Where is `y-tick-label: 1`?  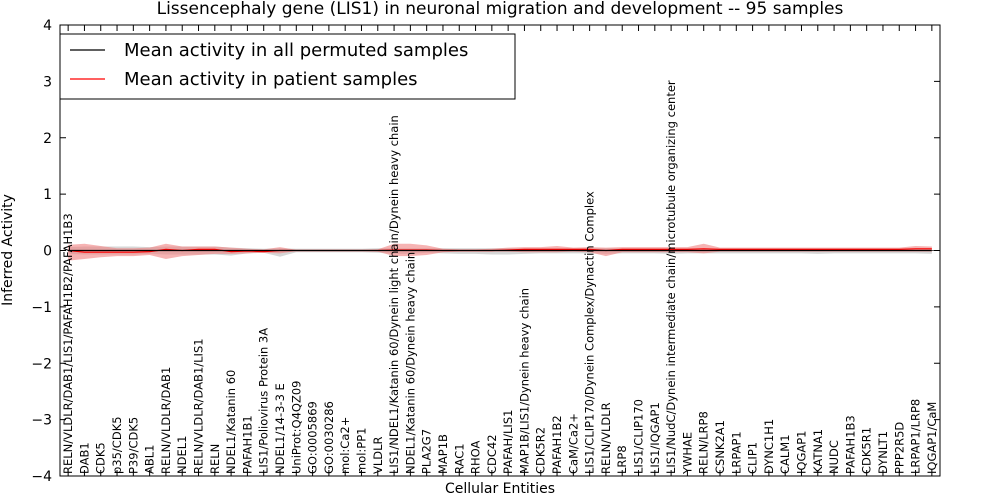
y-tick-label: 1 is located at coordinates (47, 195).